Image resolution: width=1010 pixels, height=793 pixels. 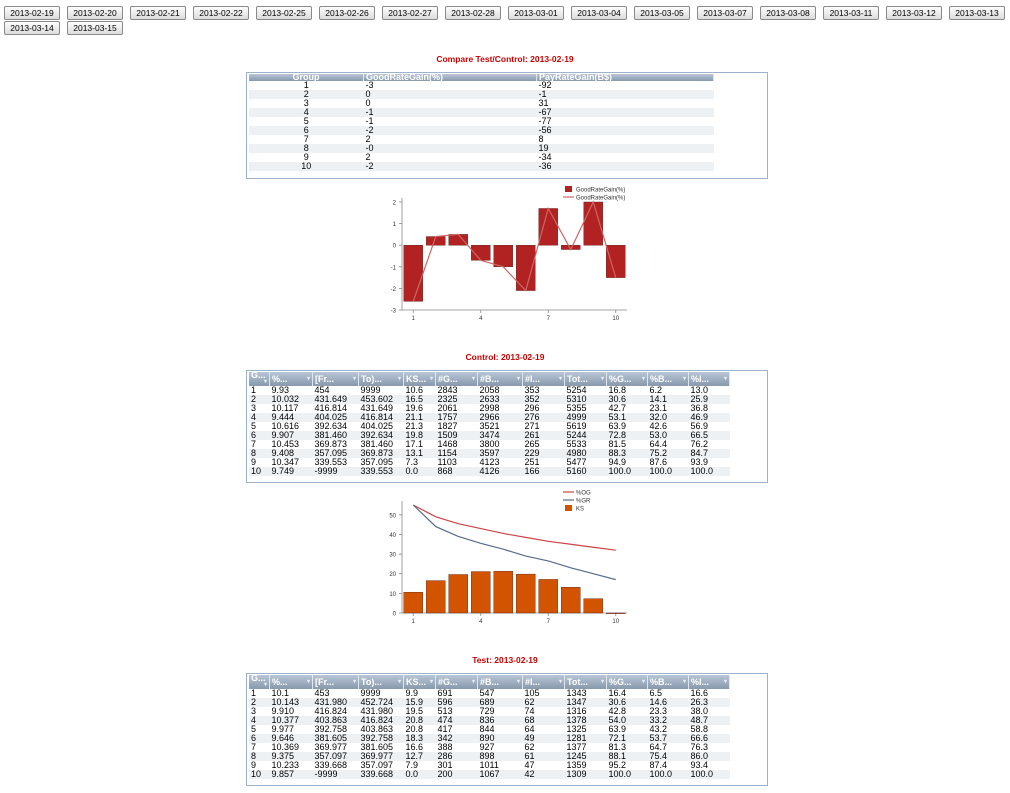 What do you see at coordinates (158, 13) in the screenshot?
I see `date-button-2013-02-21: 2013-02-21` at bounding box center [158, 13].